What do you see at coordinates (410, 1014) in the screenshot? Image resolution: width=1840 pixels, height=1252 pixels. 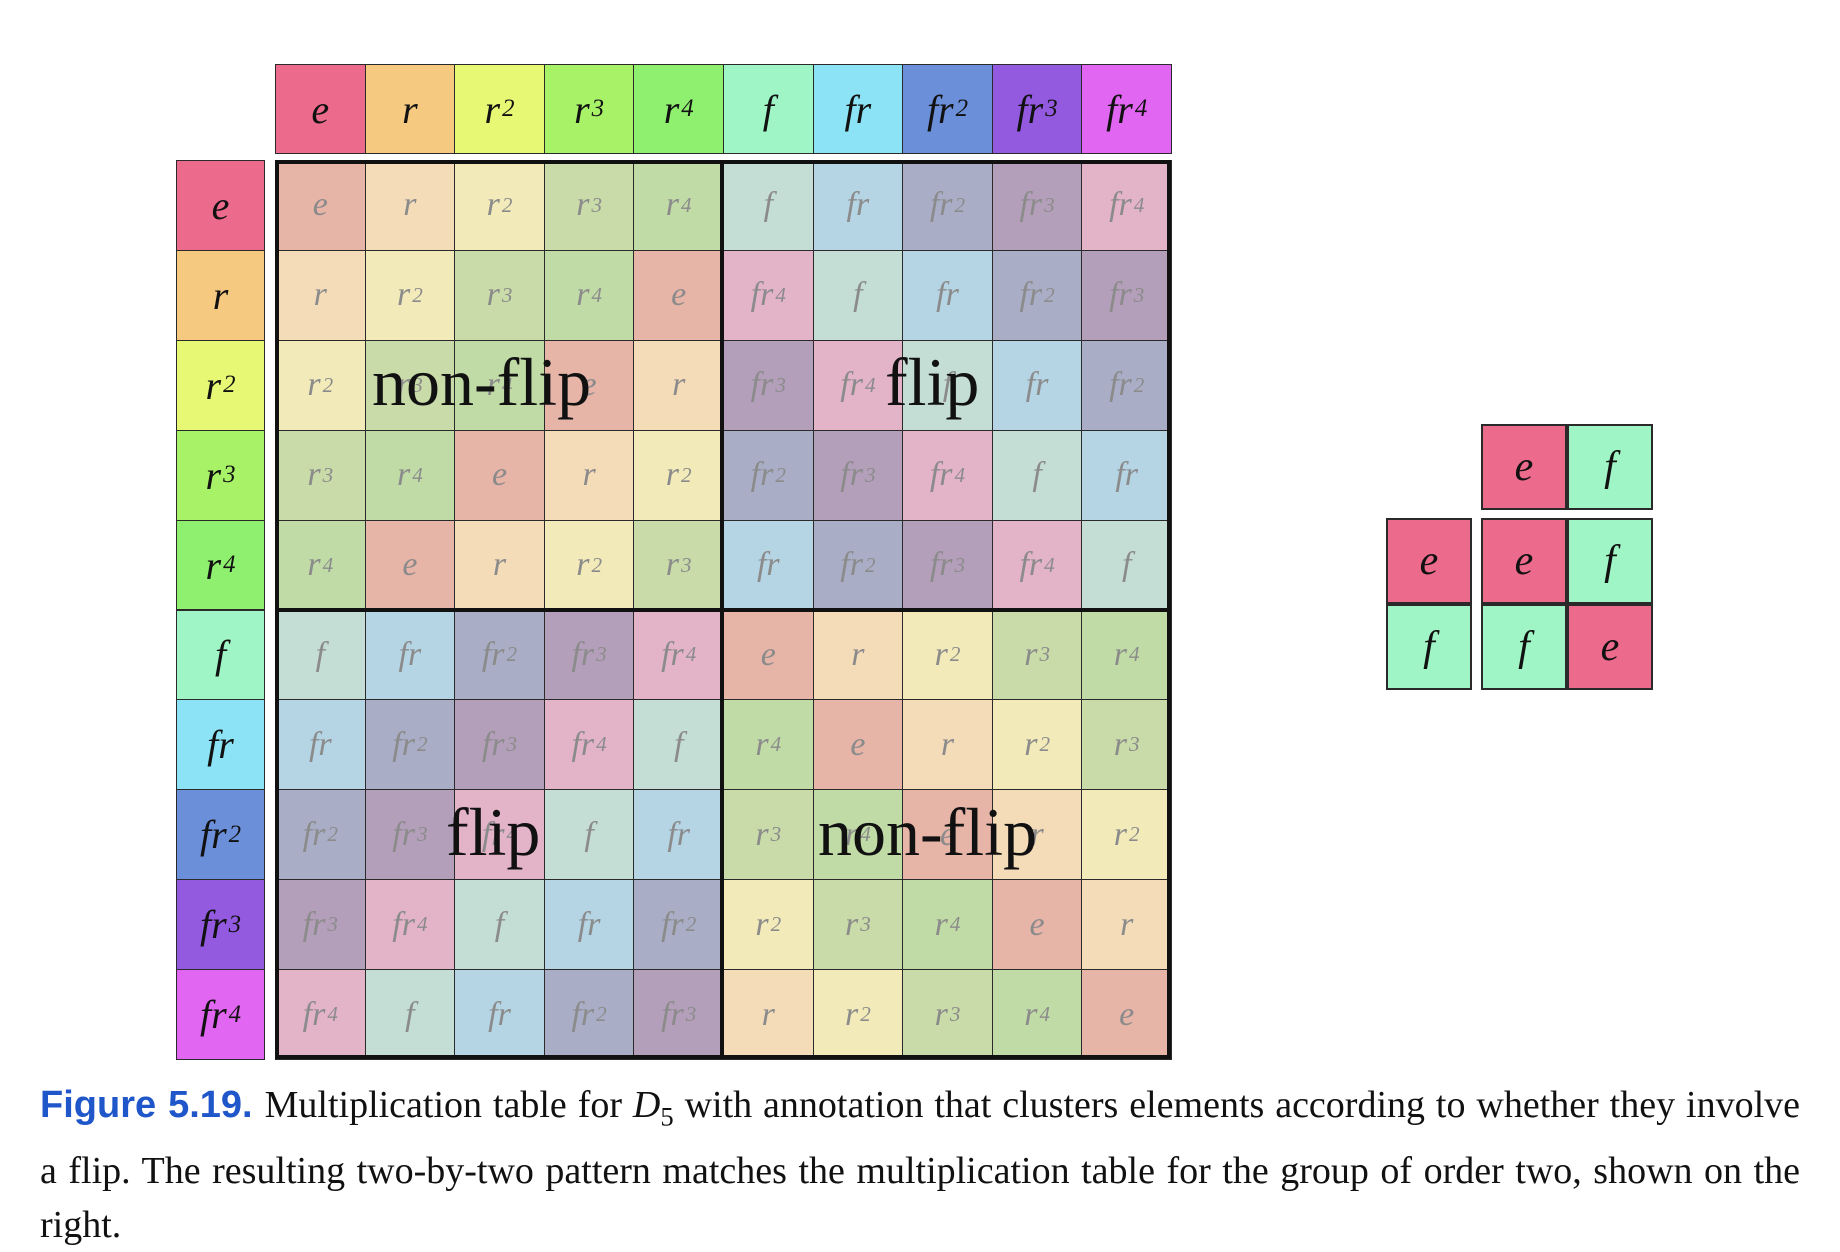 I see `table-cell-9-1: f` at bounding box center [410, 1014].